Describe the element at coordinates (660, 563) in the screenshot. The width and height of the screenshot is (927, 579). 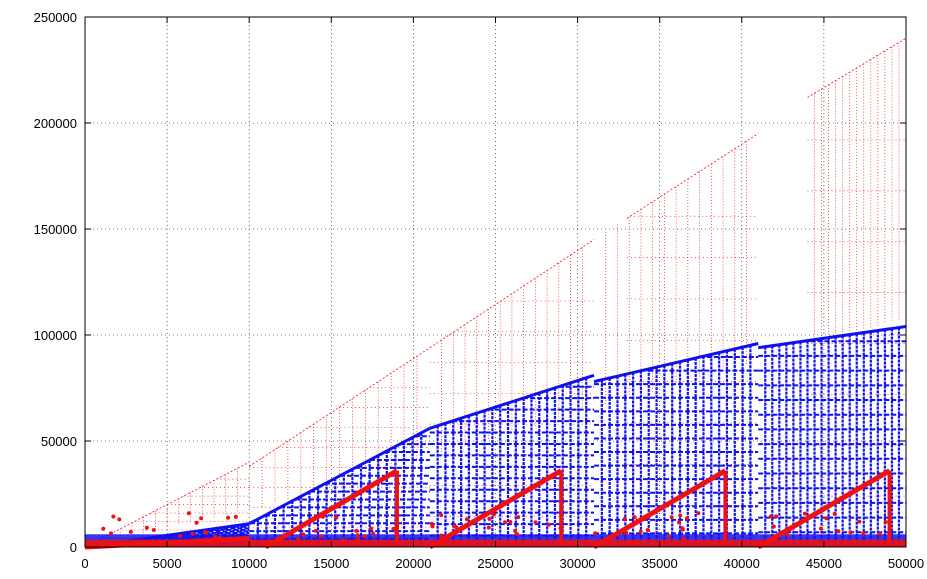
I see `x-tick-label: 35000` at that location.